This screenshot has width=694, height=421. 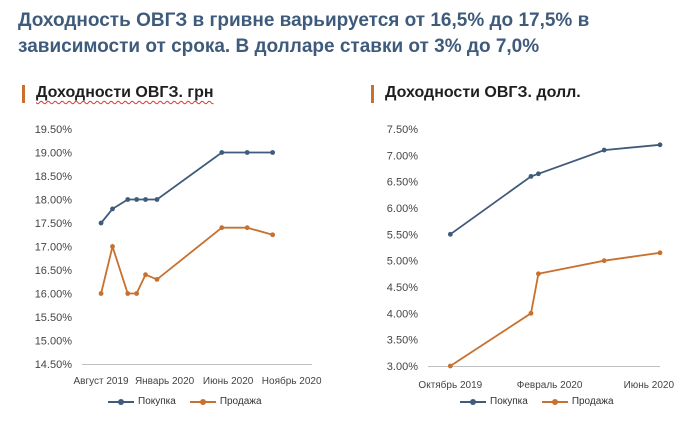 What do you see at coordinates (54, 248) in the screenshot?
I see `uah-y-tick-label: 17.00%` at bounding box center [54, 248].